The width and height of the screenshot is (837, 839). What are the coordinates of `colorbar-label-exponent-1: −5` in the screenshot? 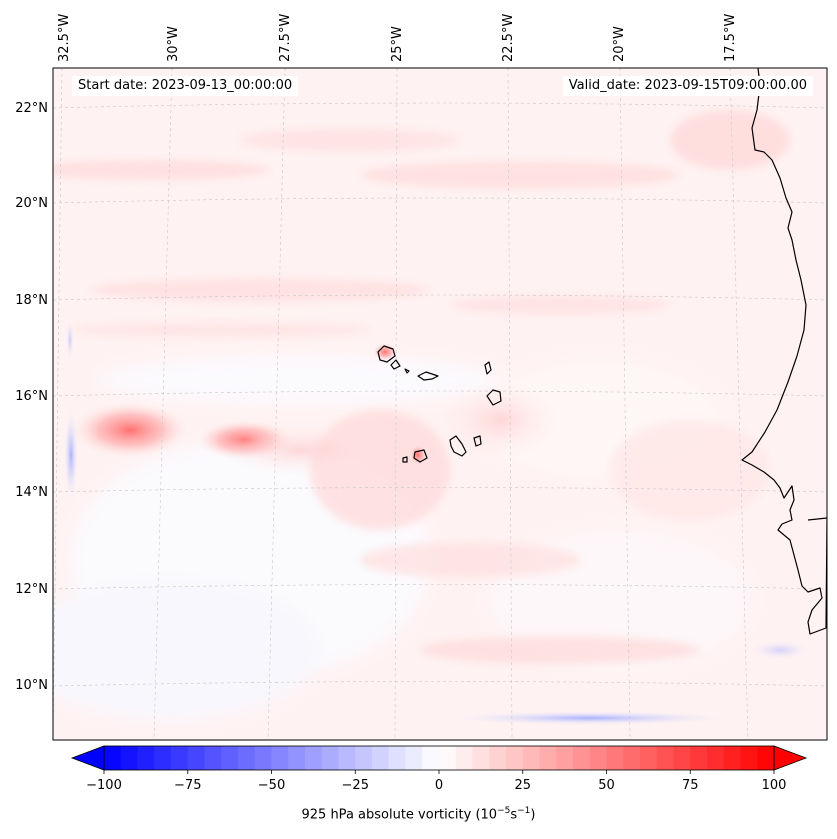 It's located at (504, 811).